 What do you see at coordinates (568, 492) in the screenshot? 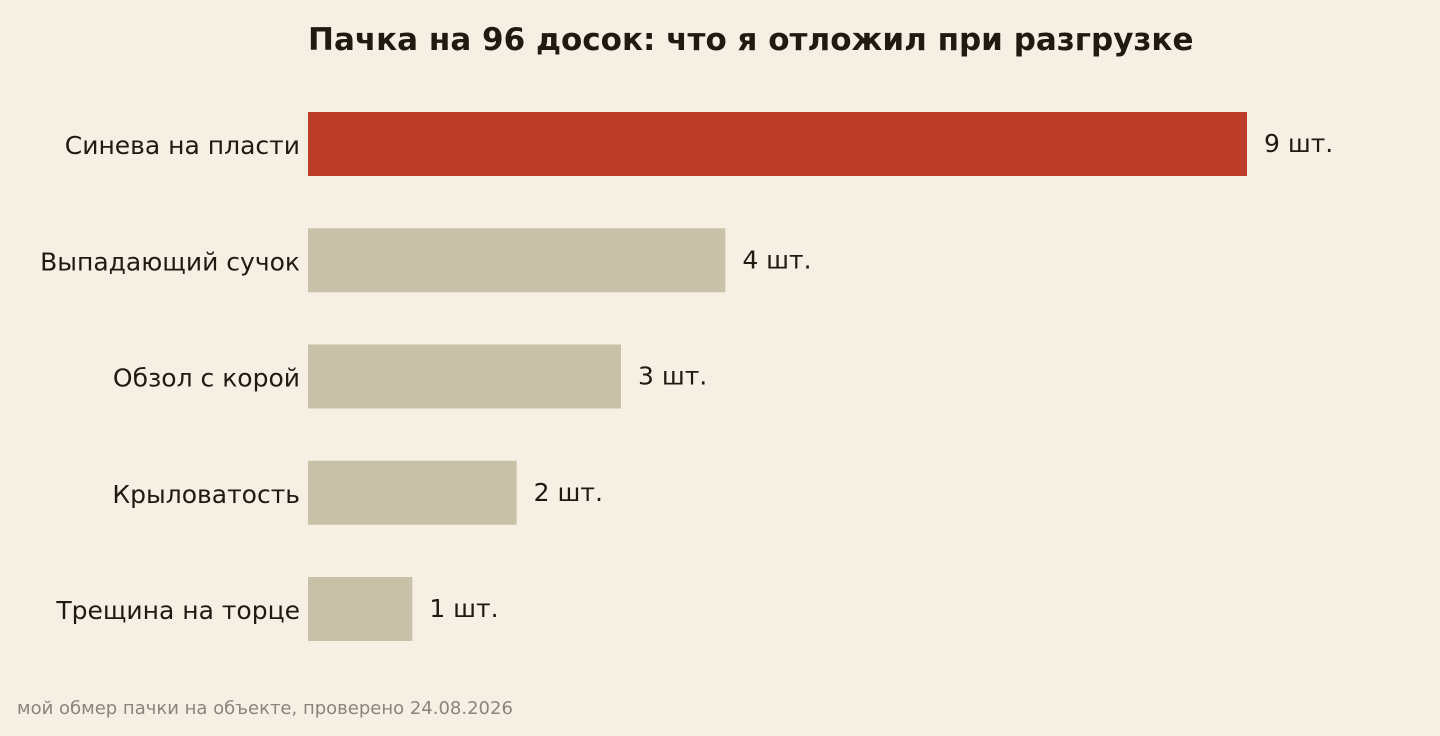
I see `value-label: 2 шт.` at bounding box center [568, 492].